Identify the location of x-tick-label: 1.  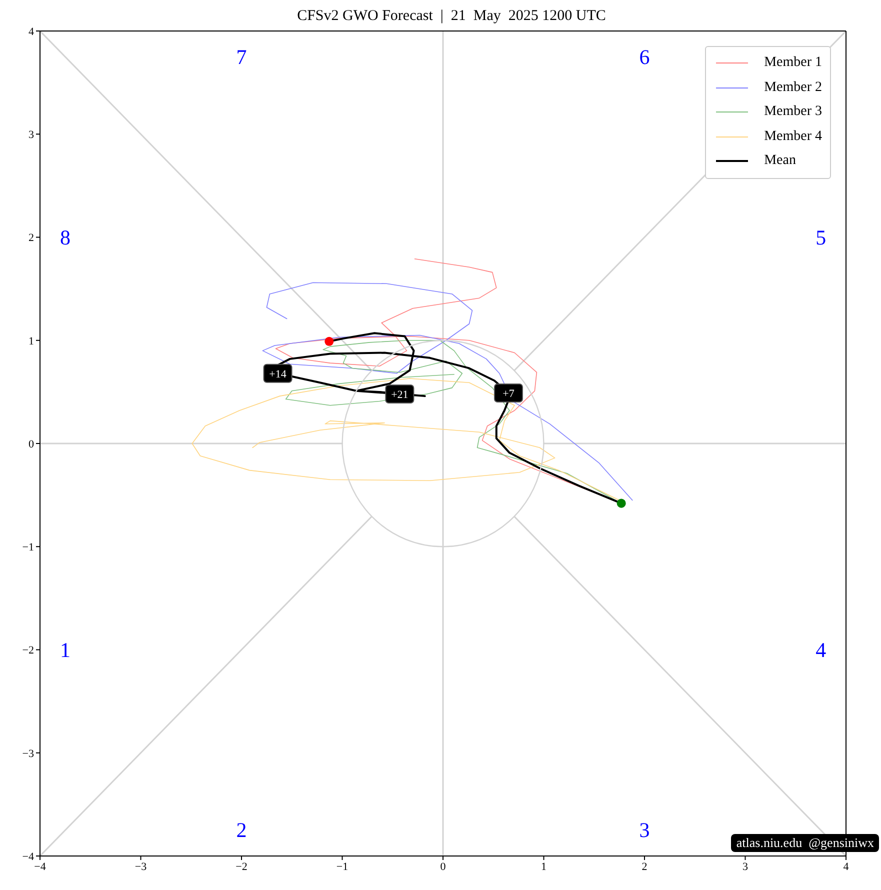
(543, 866).